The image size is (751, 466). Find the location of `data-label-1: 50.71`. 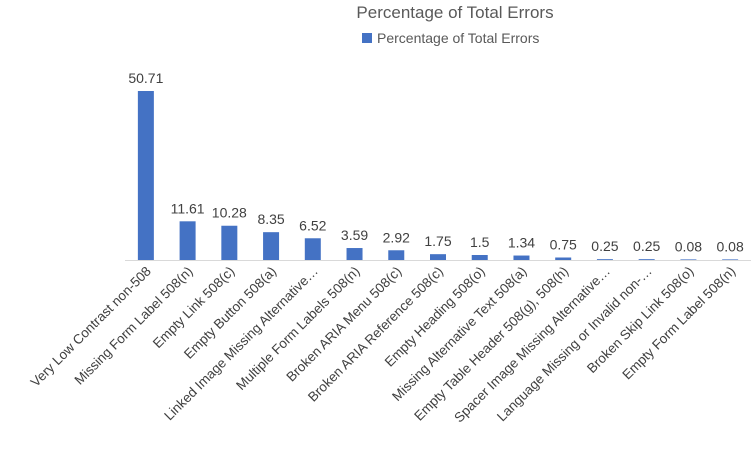

data-label-1: 50.71 is located at coordinates (145, 78).